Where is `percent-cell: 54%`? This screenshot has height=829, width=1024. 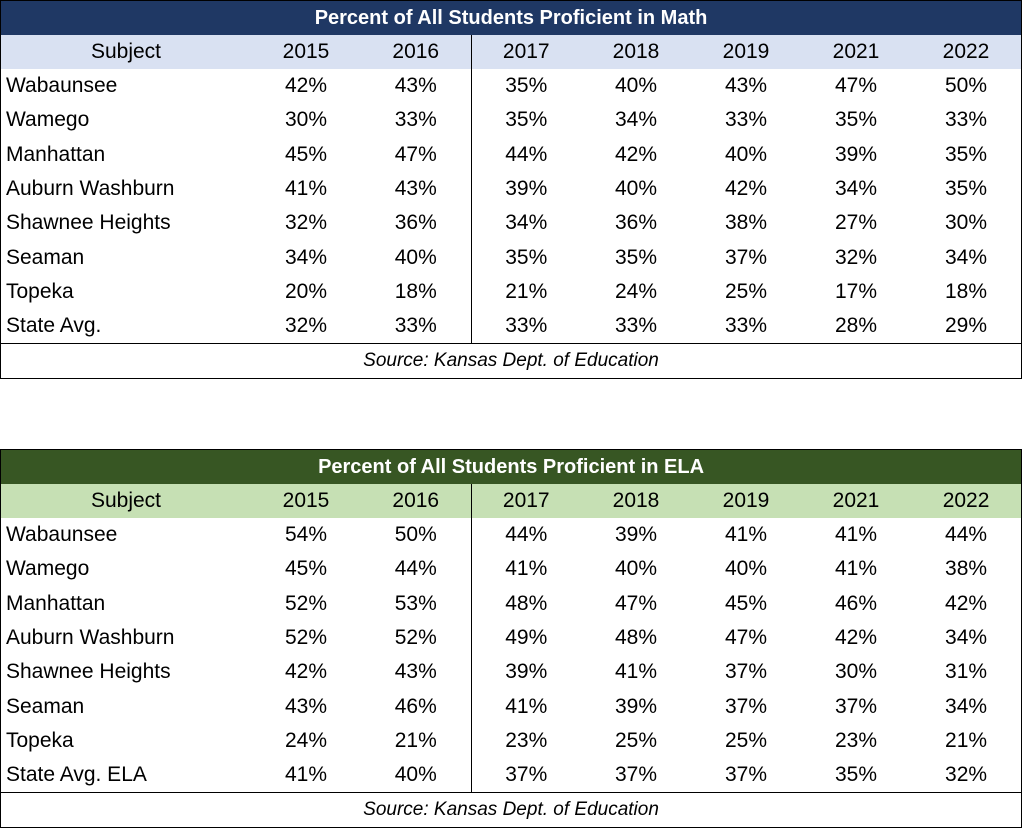 percent-cell: 54% is located at coordinates (306, 535).